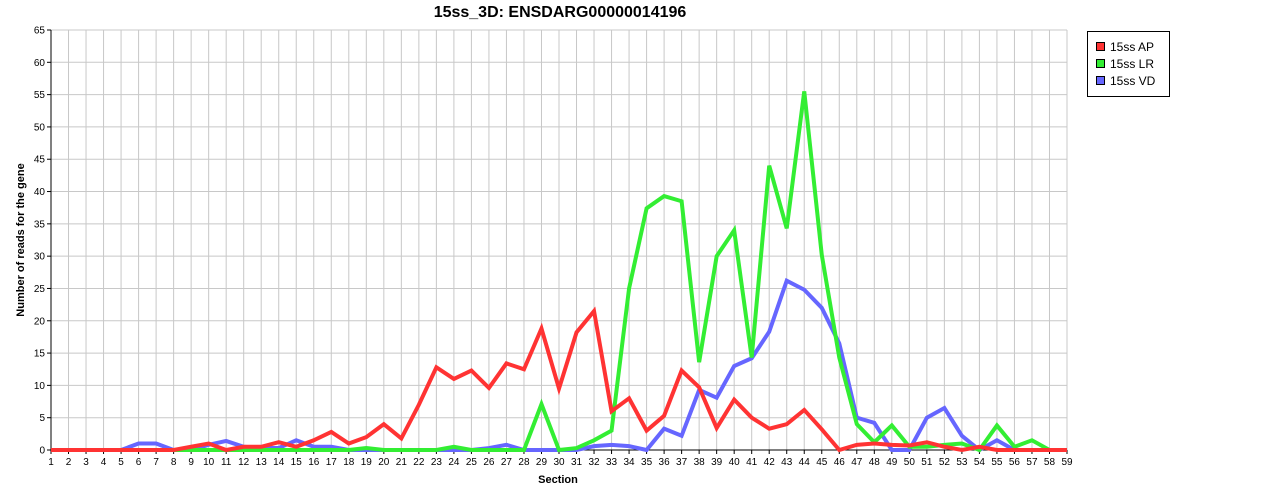 Image resolution: width=1287 pixels, height=500 pixels. I want to click on y-tick-label: 5, so click(42, 418).